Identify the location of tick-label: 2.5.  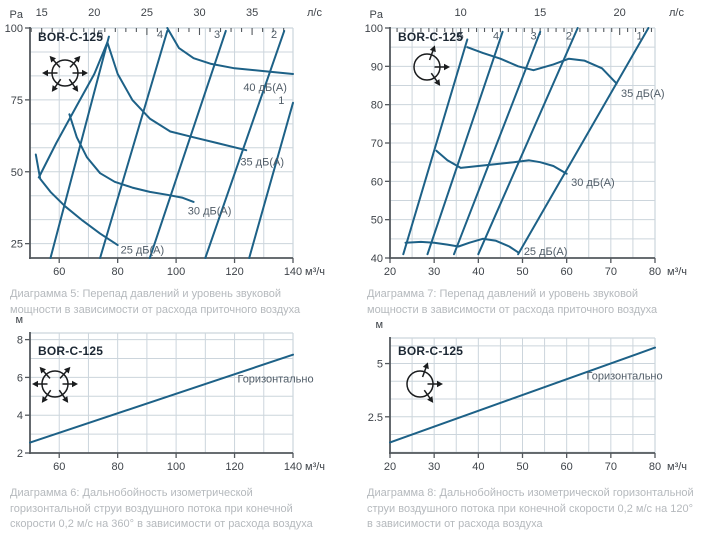
(375, 418).